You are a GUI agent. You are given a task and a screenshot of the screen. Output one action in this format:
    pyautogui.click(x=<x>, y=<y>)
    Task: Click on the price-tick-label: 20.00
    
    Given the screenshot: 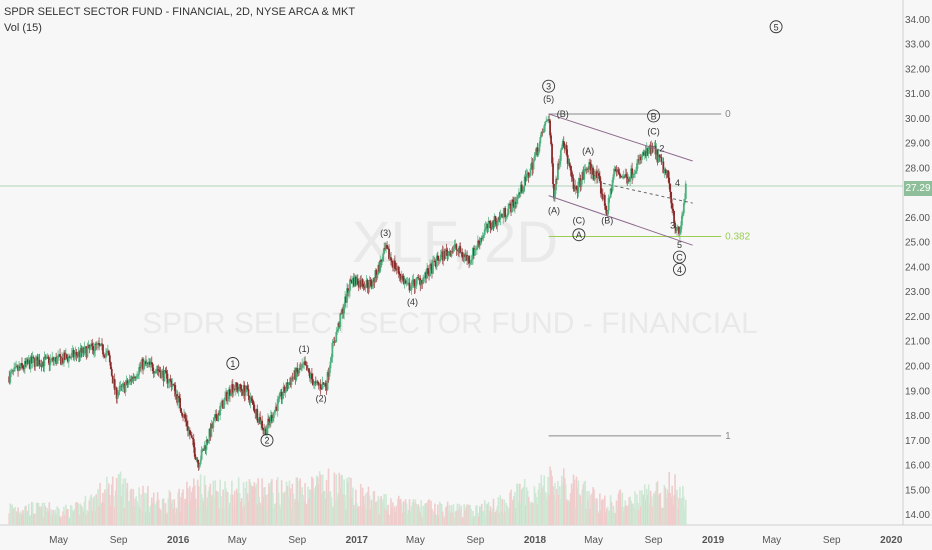 What is the action you would take?
    pyautogui.click(x=917, y=366)
    